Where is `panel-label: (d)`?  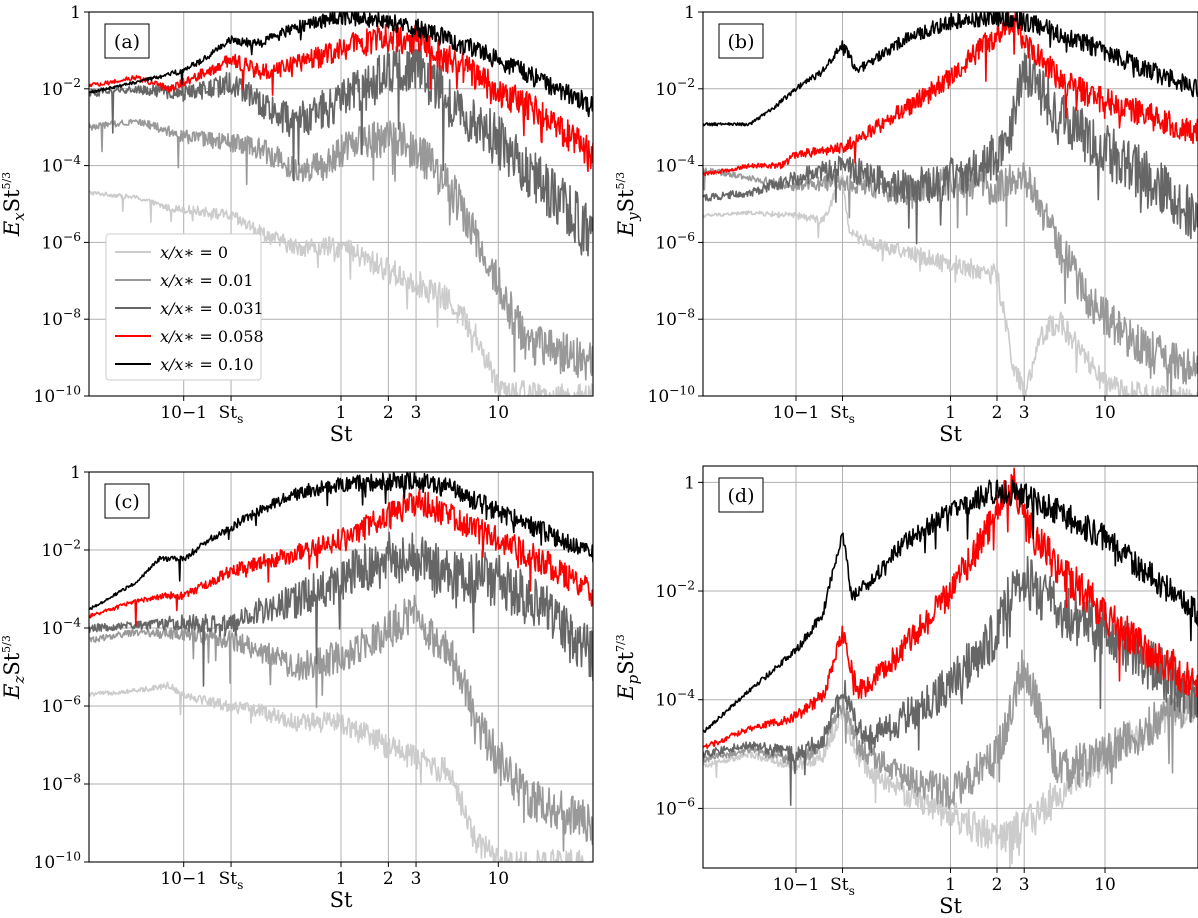
panel-label: (d) is located at coordinates (741, 495).